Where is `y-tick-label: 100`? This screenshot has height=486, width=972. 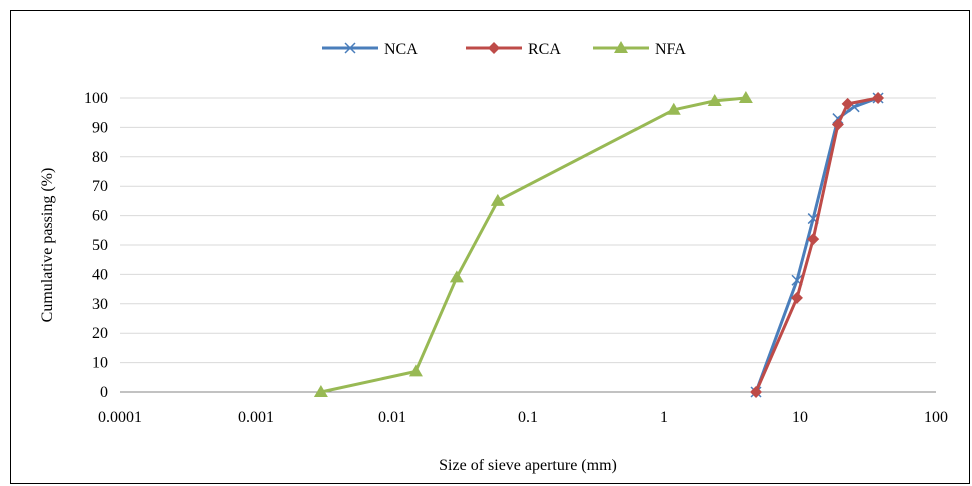 y-tick-label: 100 is located at coordinates (96, 98).